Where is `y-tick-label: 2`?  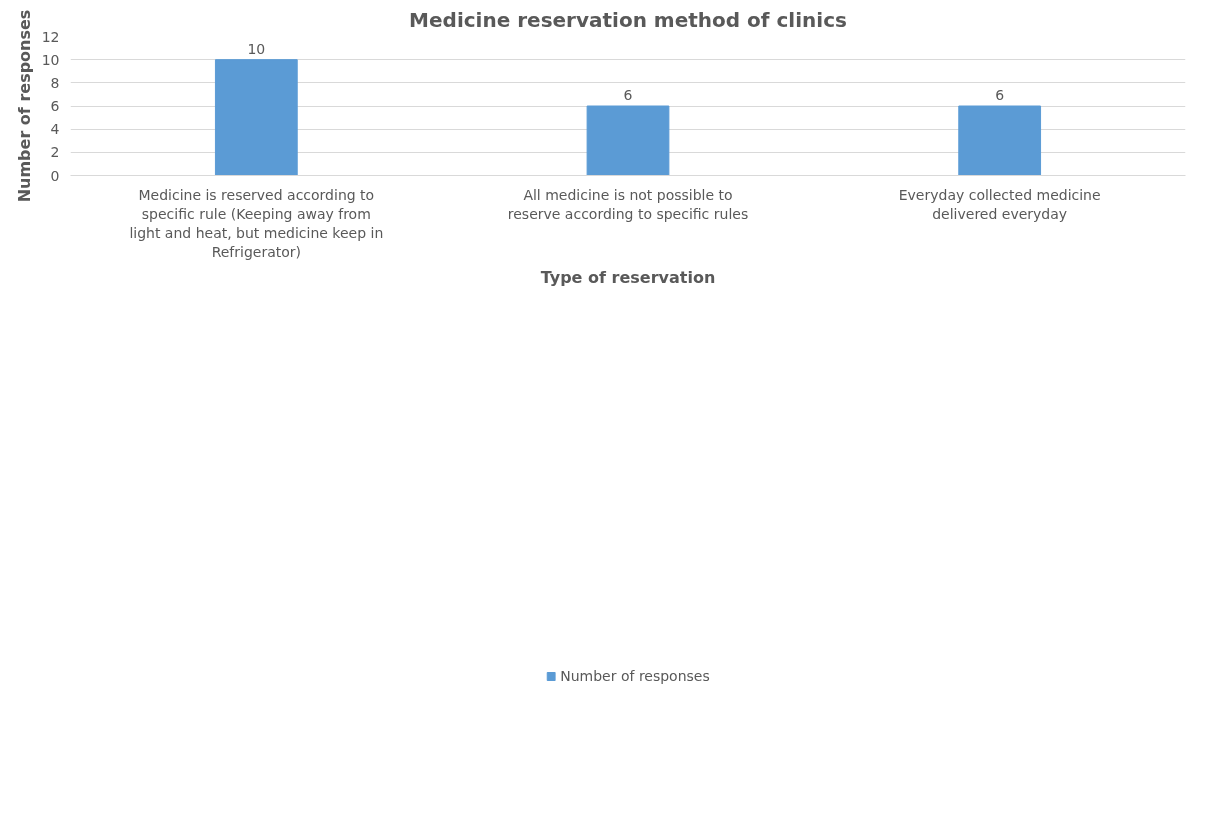 y-tick-label: 2 is located at coordinates (55, 152).